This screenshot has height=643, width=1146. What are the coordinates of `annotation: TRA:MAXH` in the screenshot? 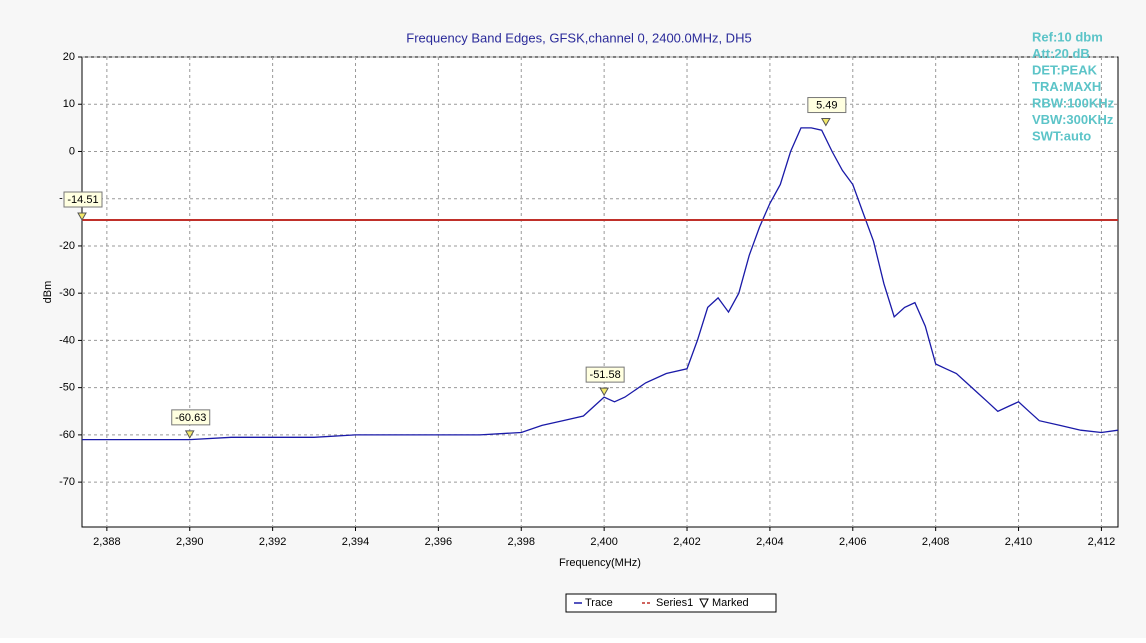 It's located at (1066, 86).